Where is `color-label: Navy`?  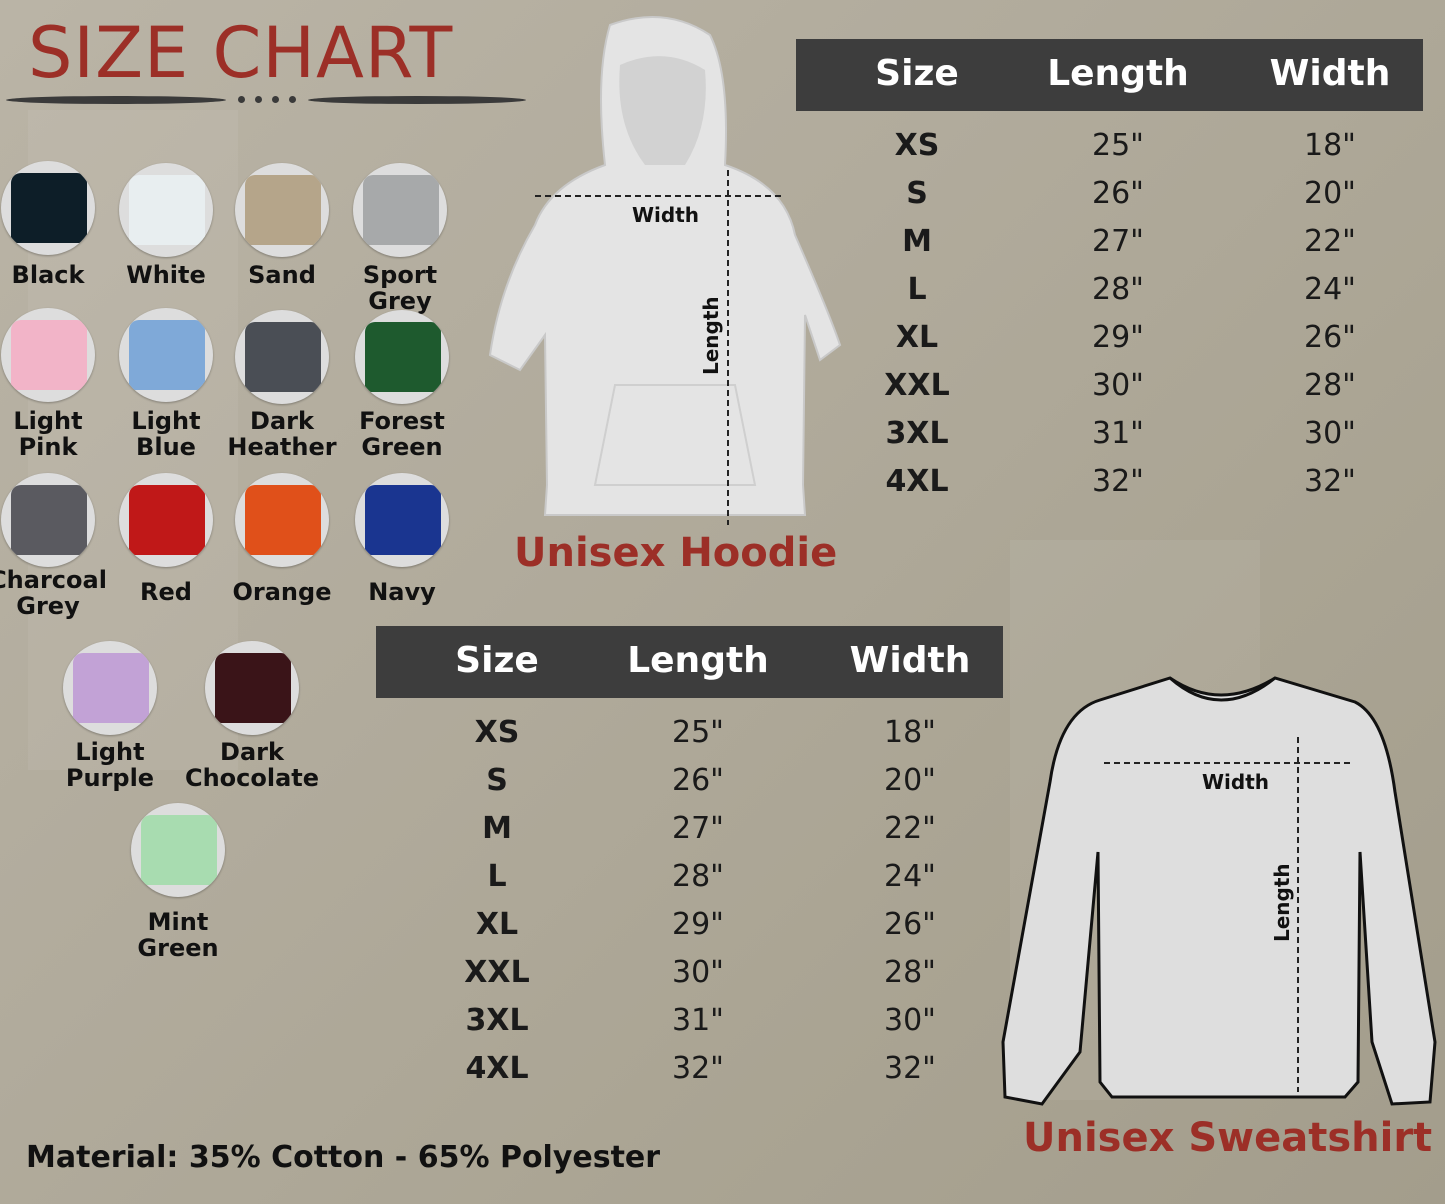
color-label: Navy is located at coordinates (402, 592).